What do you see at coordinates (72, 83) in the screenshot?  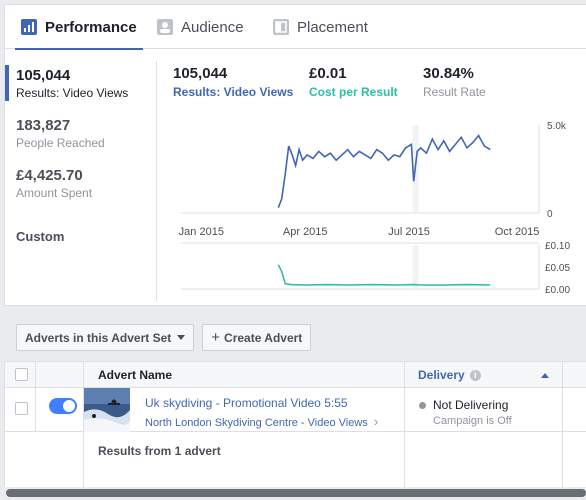 I see `metric-video-views: 105,044 Results: Video Views` at bounding box center [72, 83].